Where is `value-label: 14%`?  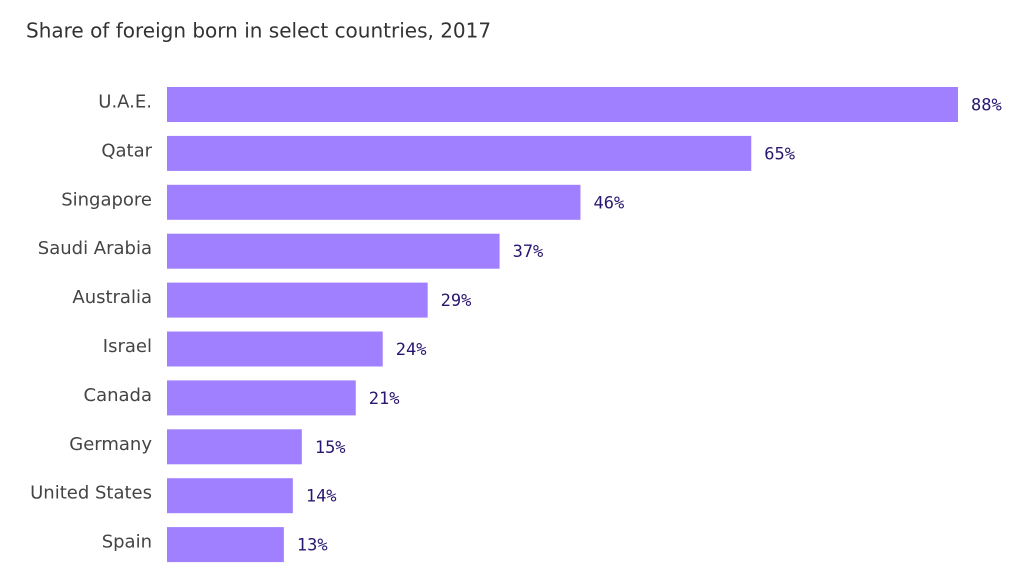 value-label: 14% is located at coordinates (321, 497).